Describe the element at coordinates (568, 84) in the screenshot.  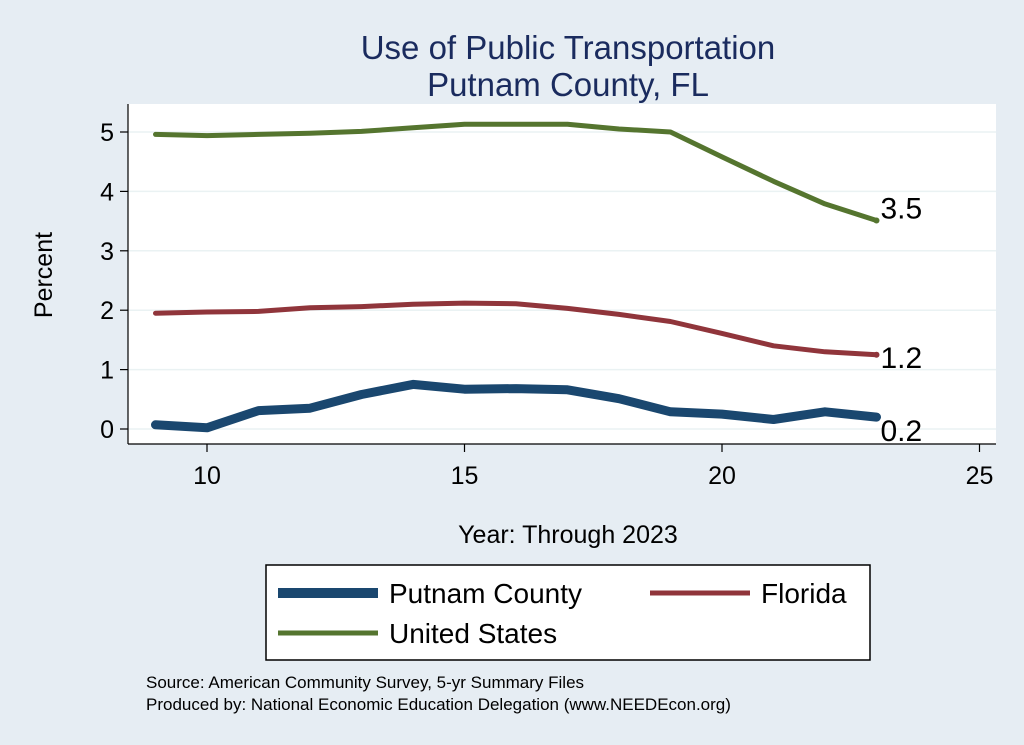
I see `chart-title-line-2: Putnam County, FL` at that location.